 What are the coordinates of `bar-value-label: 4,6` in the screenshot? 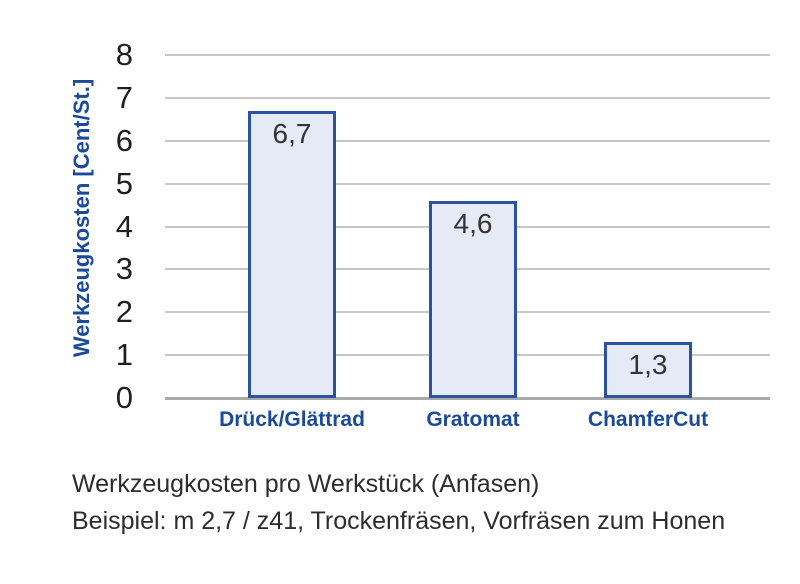 It's located at (473, 223).